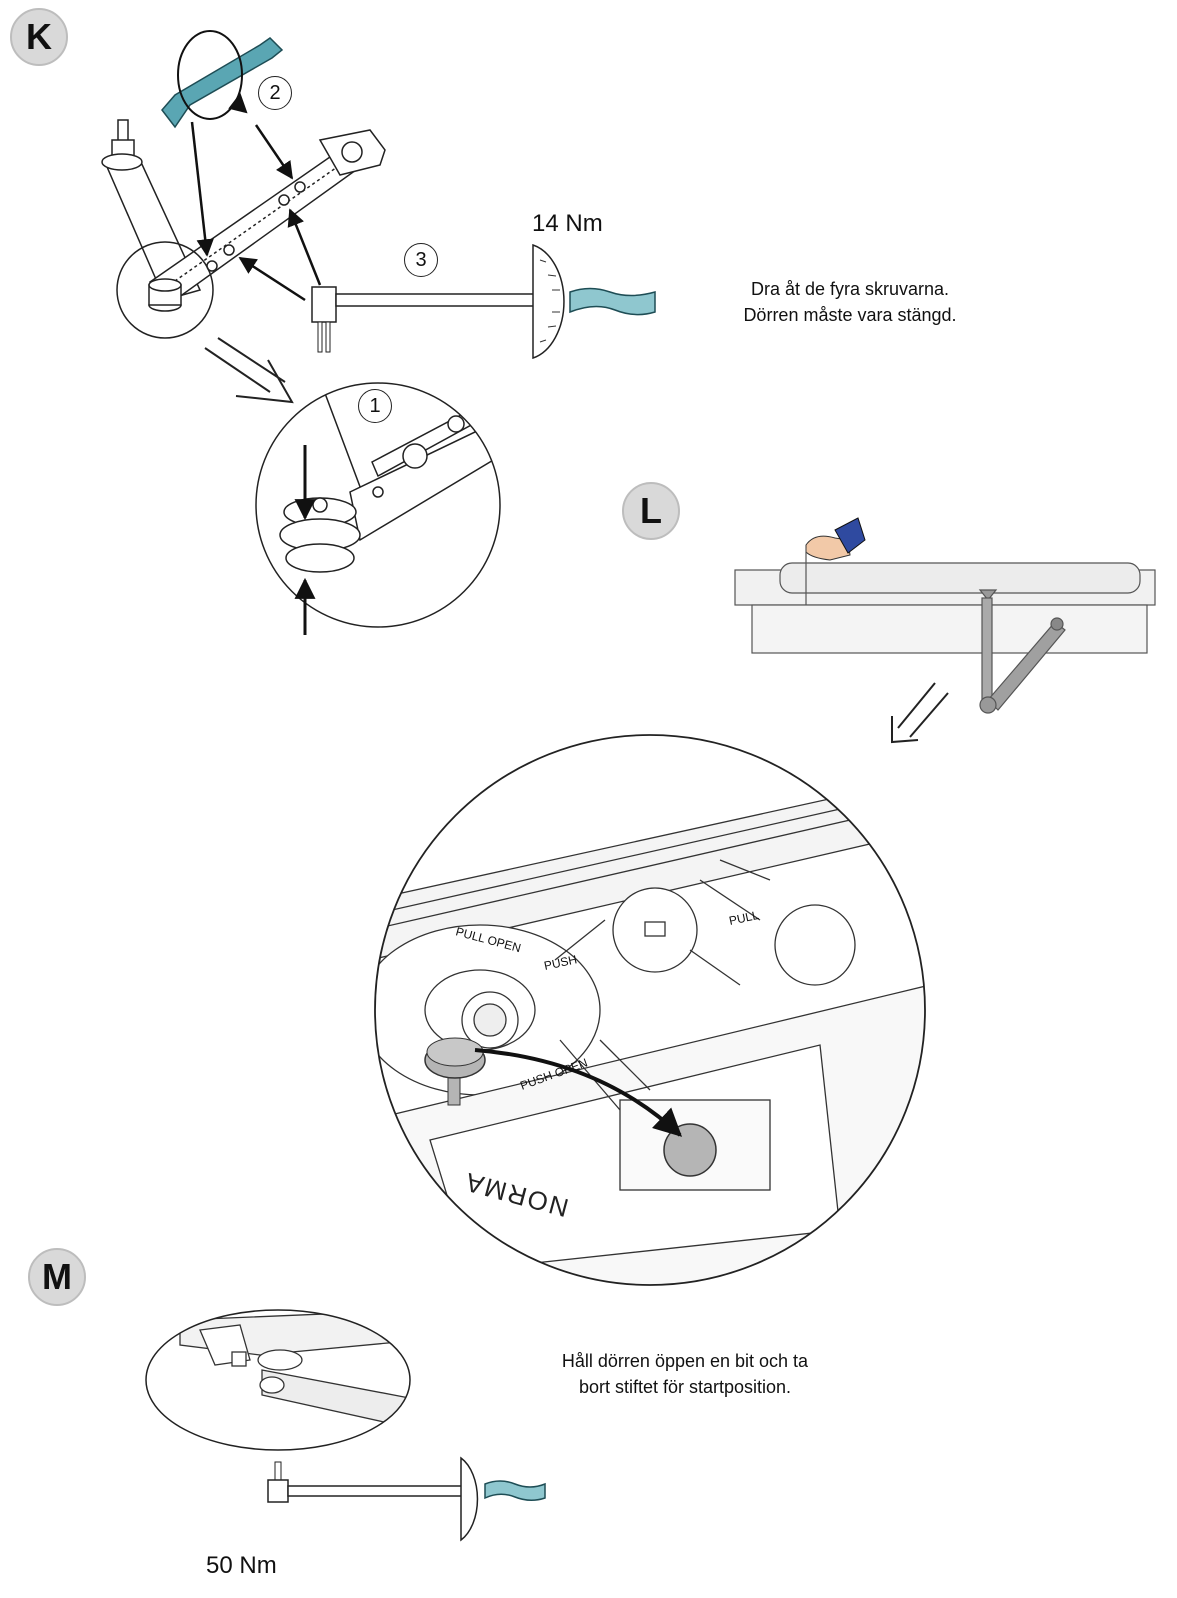  What do you see at coordinates (378, 505) in the screenshot?
I see `zoom-circle-detail` at bounding box center [378, 505].